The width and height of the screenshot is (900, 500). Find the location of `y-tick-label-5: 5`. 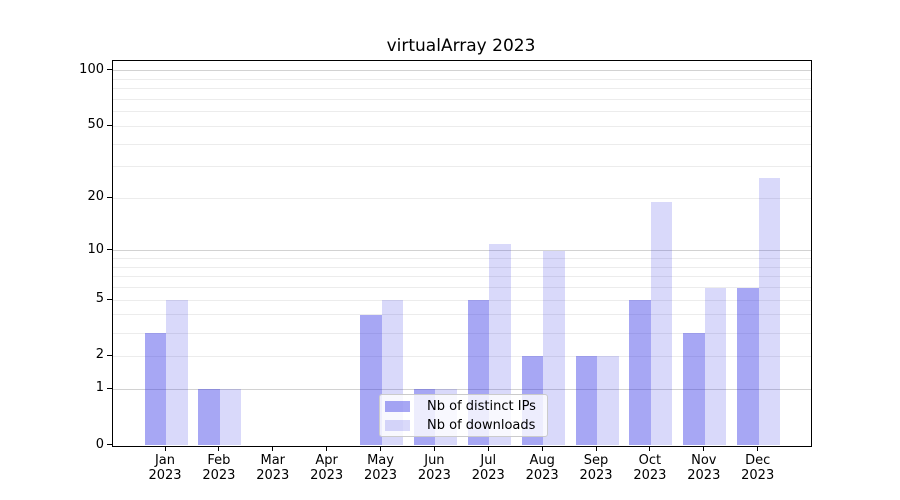

y-tick-label-5: 5 is located at coordinates (99, 299).